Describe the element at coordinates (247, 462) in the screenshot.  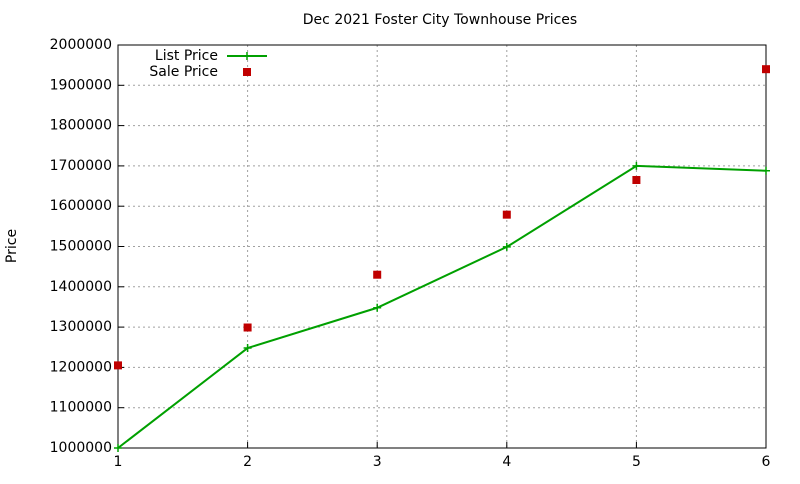
I see `x-tick-label: 2` at that location.